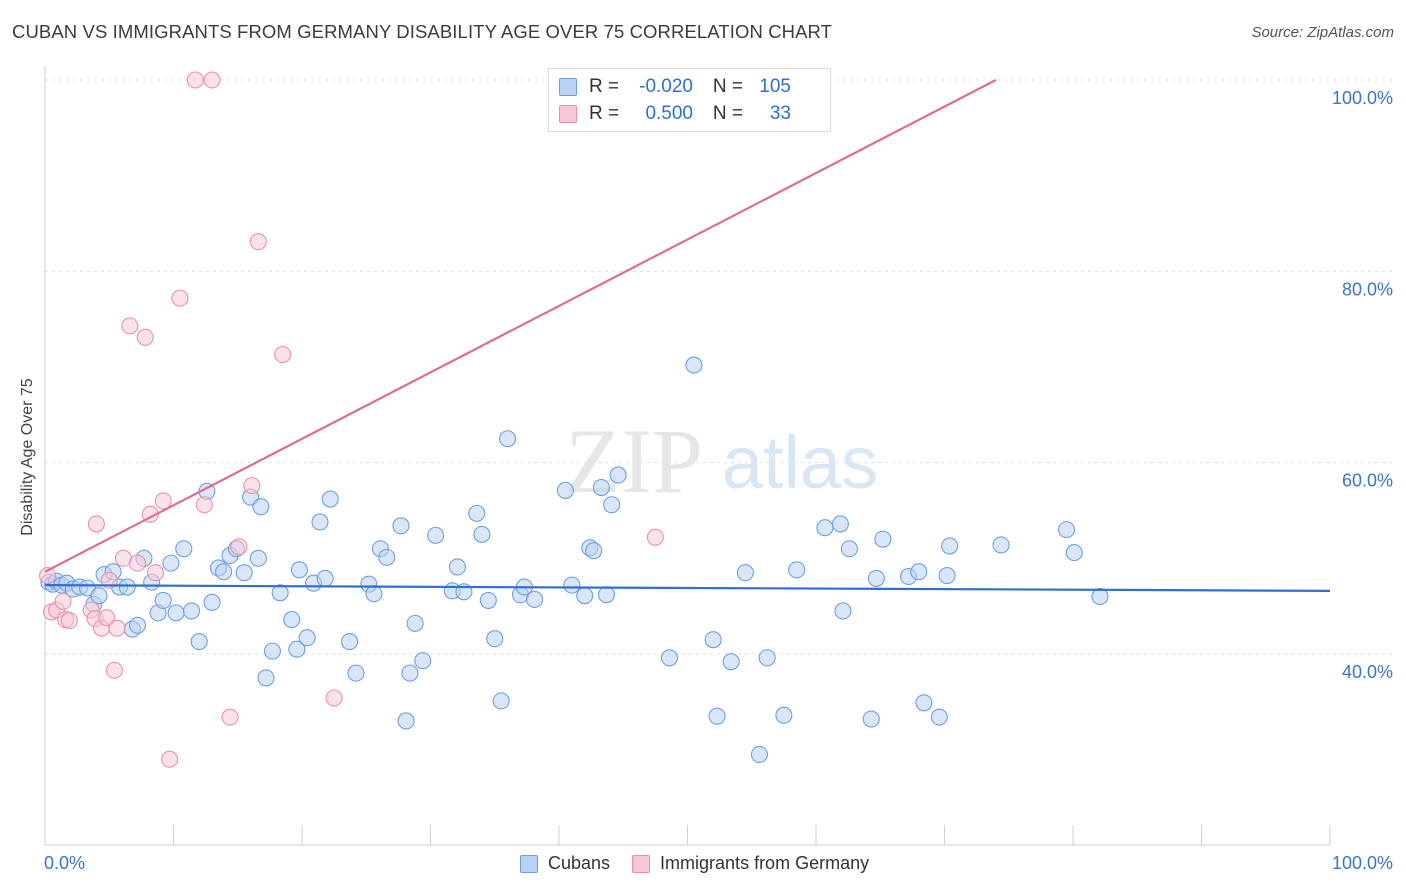 The image size is (1406, 892). I want to click on legend-item-cubans: Cubans, so click(565, 863).